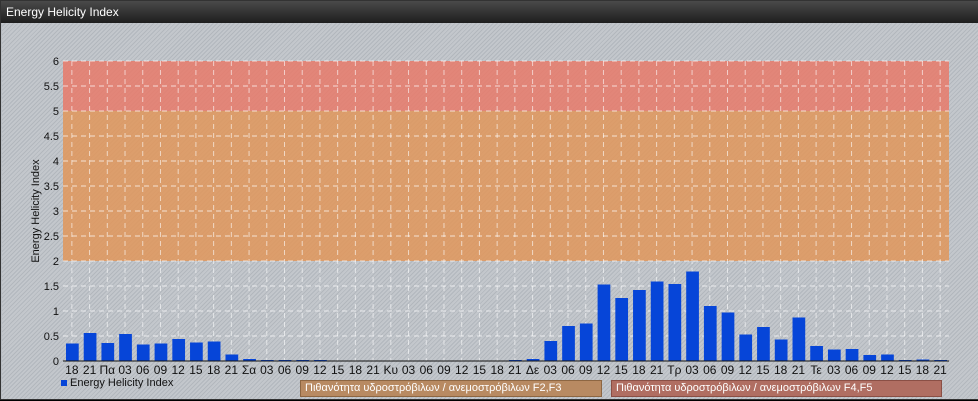 This screenshot has height=401, width=978. Describe the element at coordinates (533, 370) in the screenshot. I see `x-tick-label: Δε` at that location.